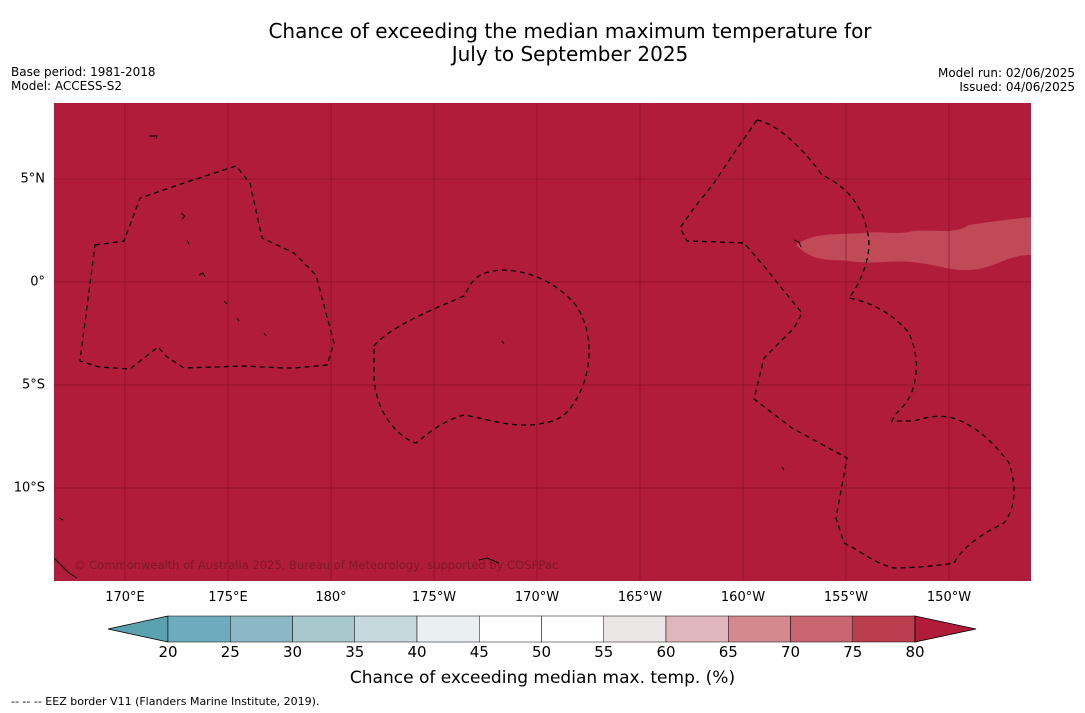 This screenshot has width=1085, height=713. I want to click on lon-label: 165°W, so click(640, 597).